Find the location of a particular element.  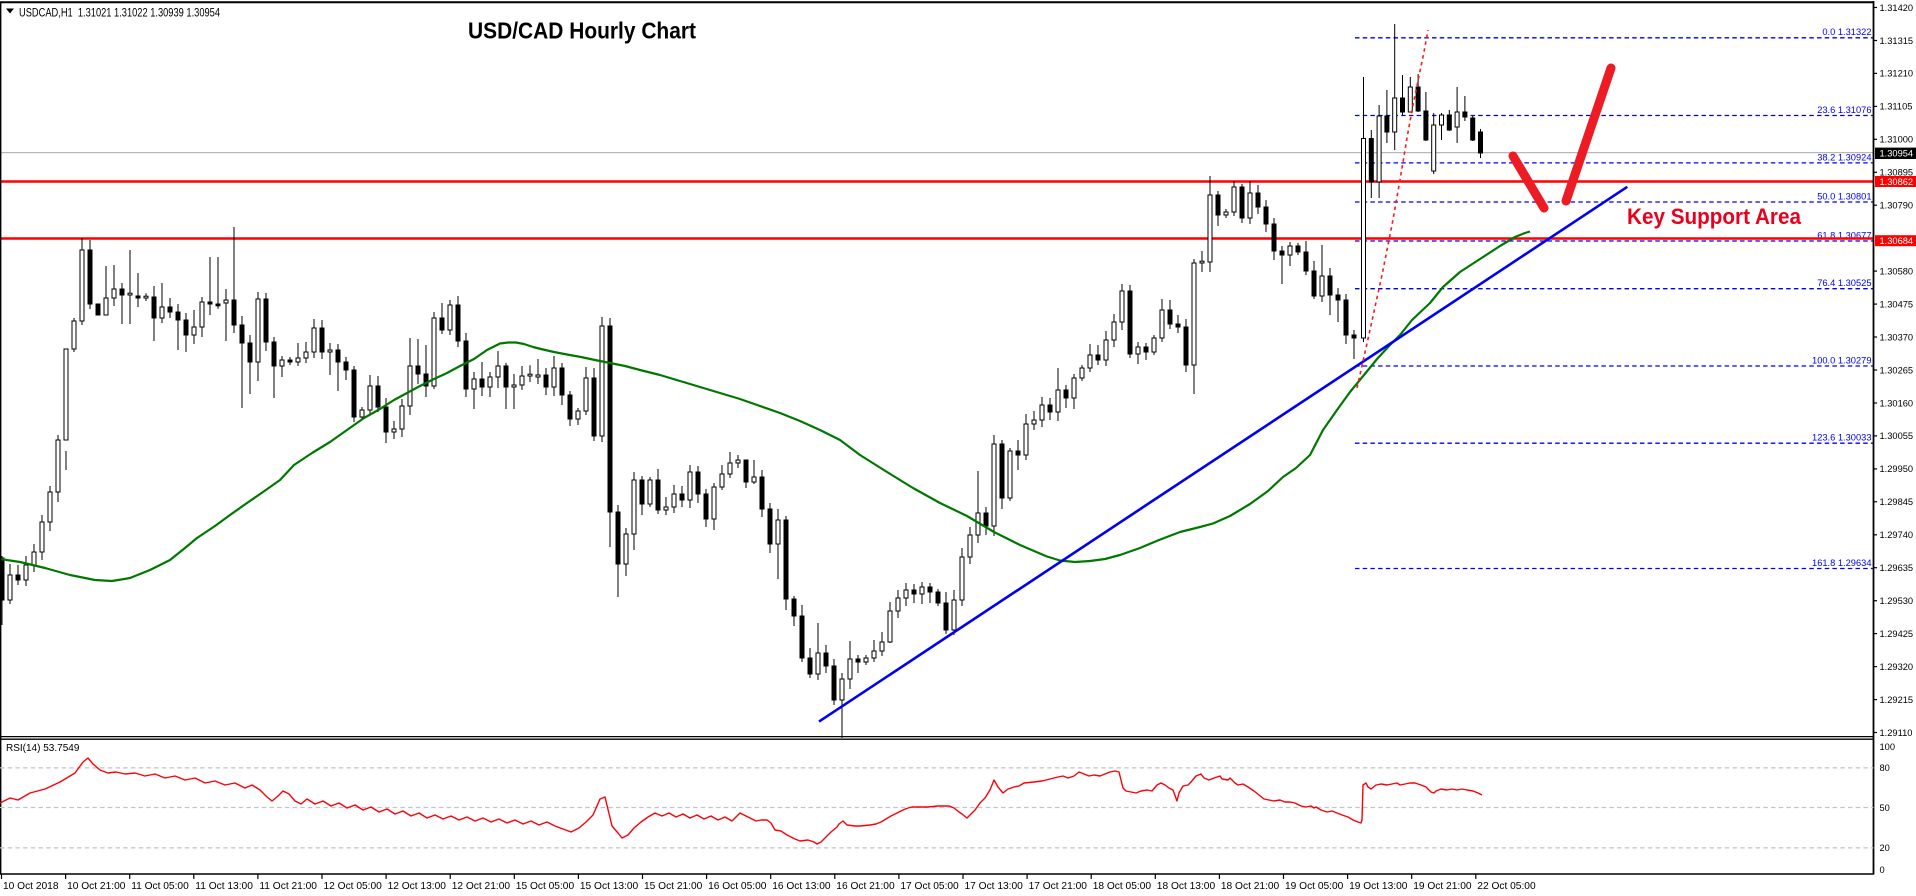

svg-text: 1.29635 is located at coordinates (1897, 568).